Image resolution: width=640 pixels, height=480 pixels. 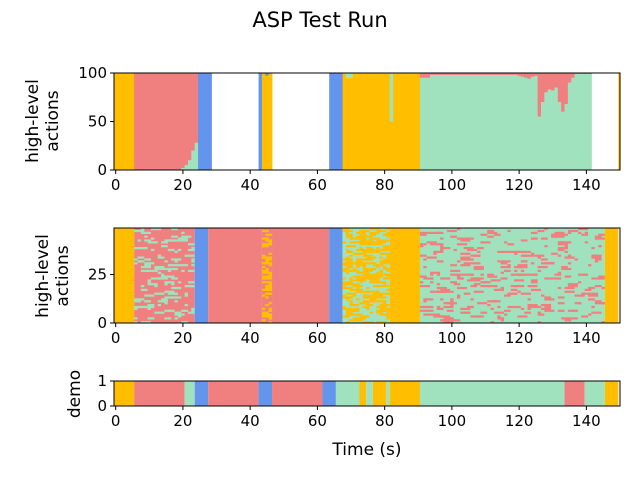 What do you see at coordinates (452, 338) in the screenshot?
I see `p2-xtick-label: 100` at bounding box center [452, 338].